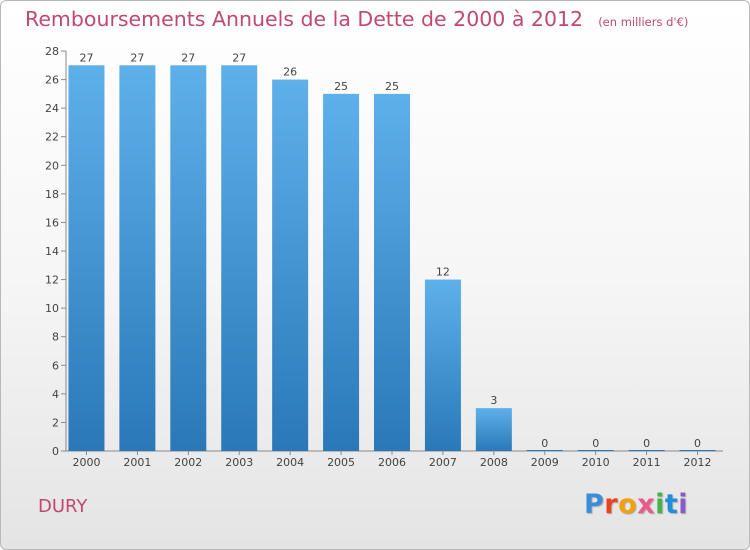 This screenshot has width=750, height=550. What do you see at coordinates (443, 462) in the screenshot?
I see `x-tick-label: 2007` at bounding box center [443, 462].